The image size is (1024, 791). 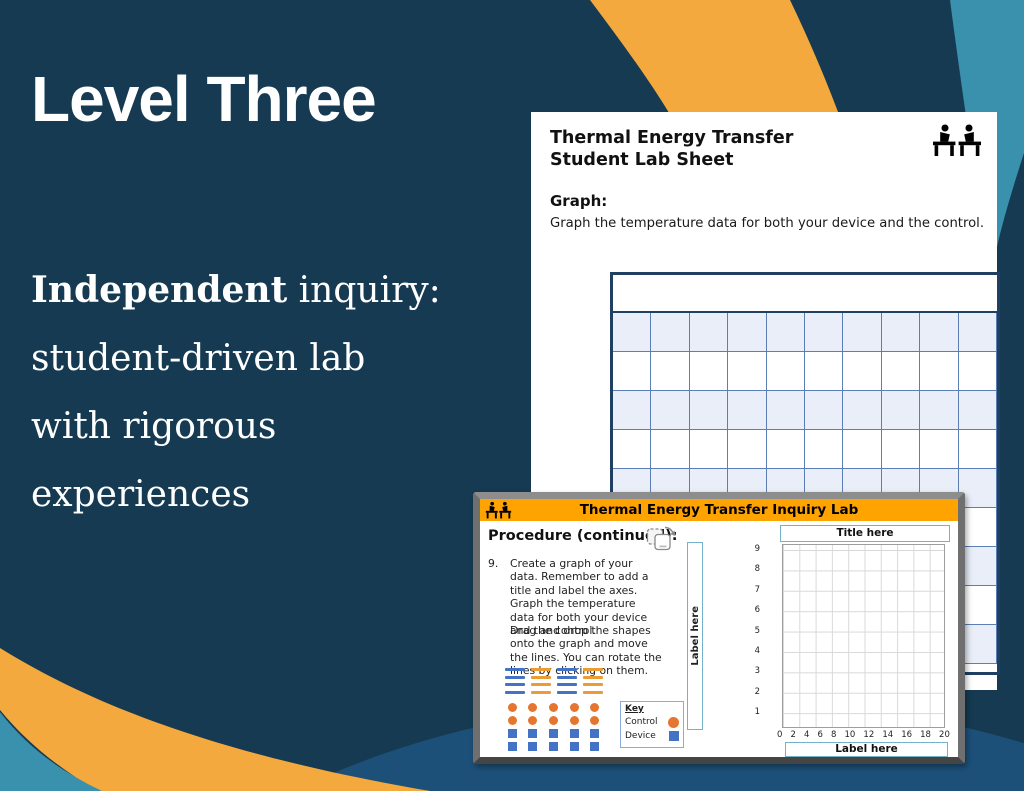 I want to click on x-tick-label: 0, so click(x=780, y=735).